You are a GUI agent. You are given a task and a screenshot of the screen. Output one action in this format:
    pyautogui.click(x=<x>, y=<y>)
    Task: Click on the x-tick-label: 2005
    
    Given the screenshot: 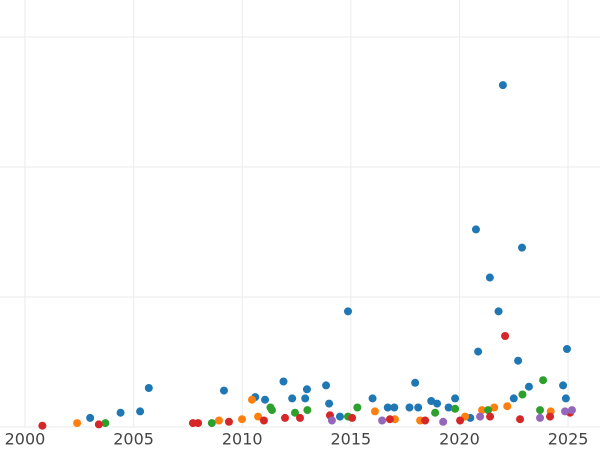 What is the action you would take?
    pyautogui.click(x=133, y=439)
    